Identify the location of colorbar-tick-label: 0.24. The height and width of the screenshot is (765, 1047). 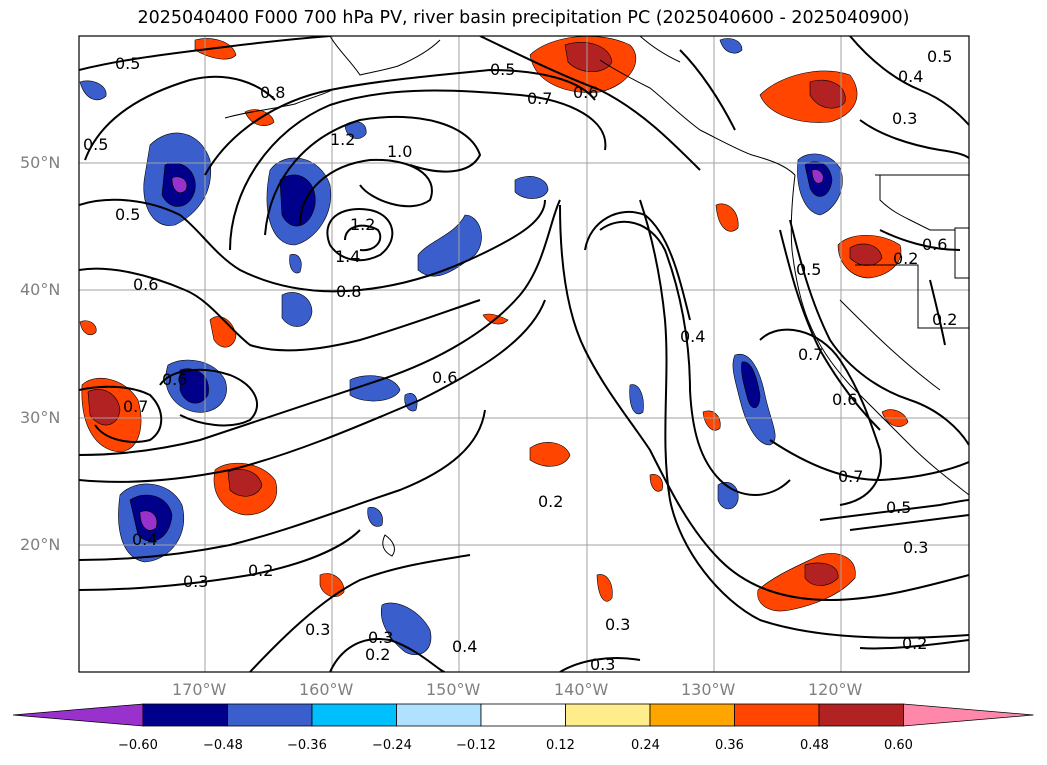
(645, 745).